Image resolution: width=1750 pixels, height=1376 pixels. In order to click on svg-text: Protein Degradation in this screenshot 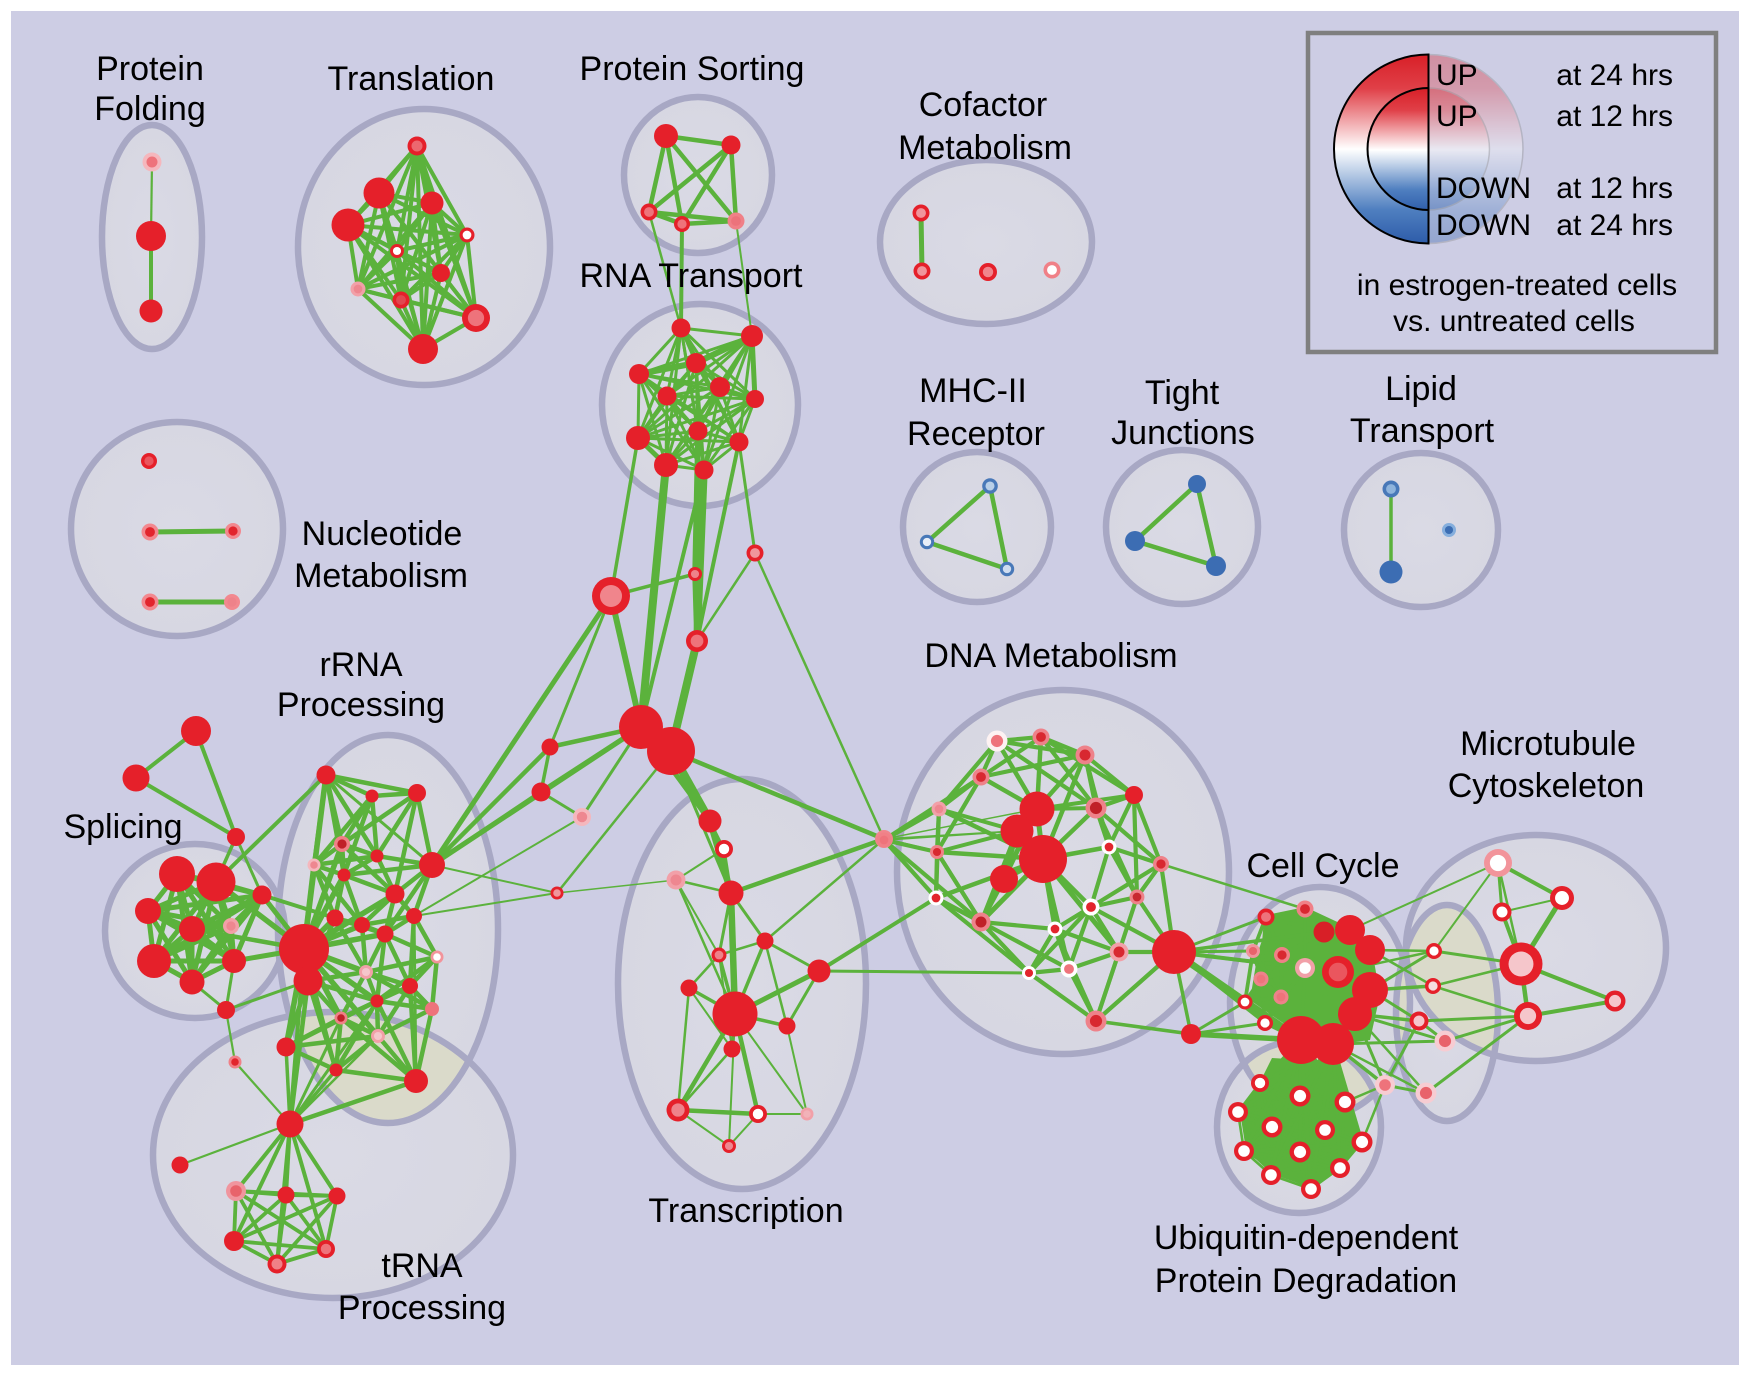, I will do `click(1306, 1281)`.